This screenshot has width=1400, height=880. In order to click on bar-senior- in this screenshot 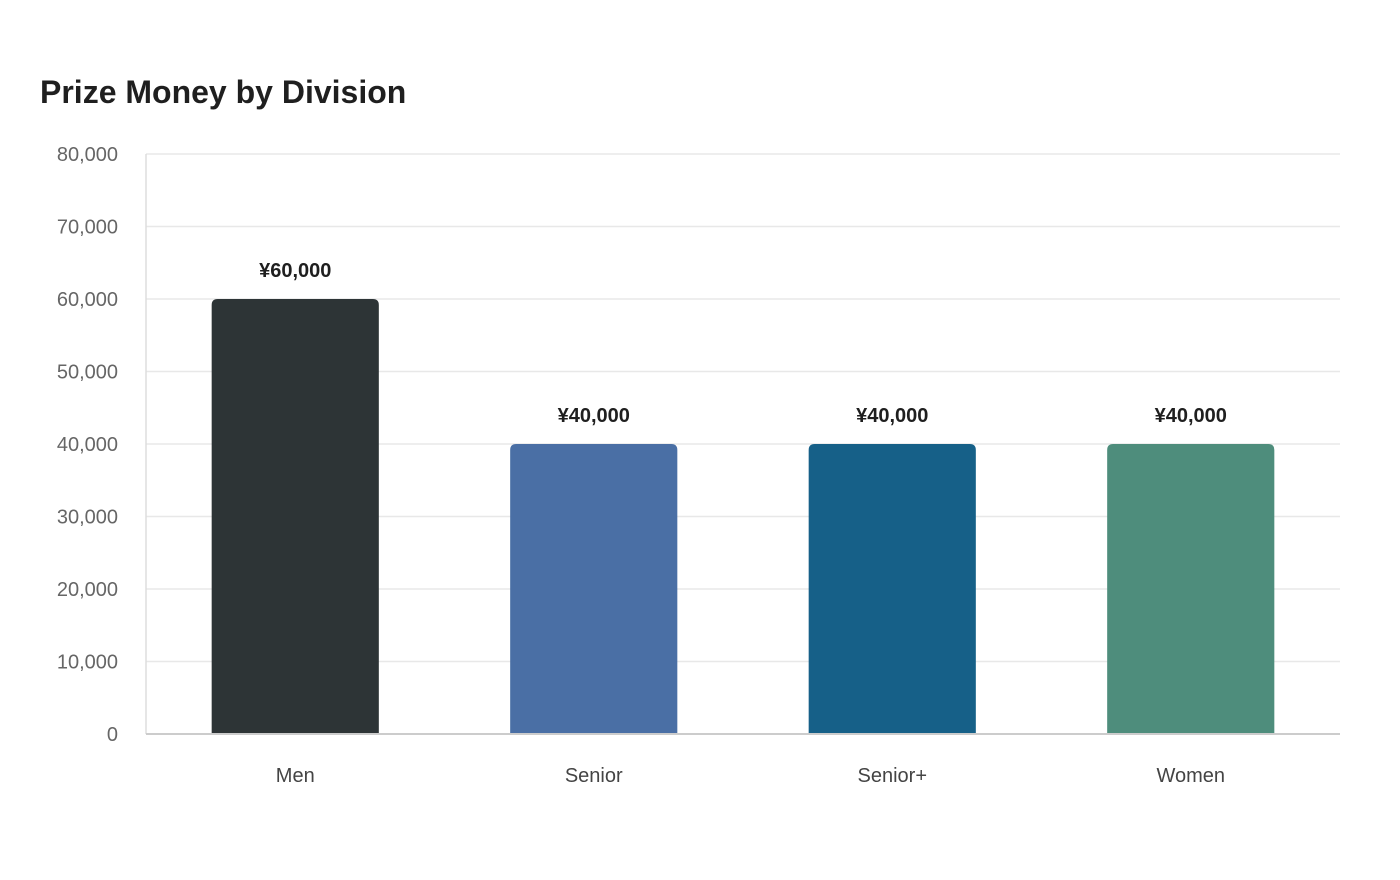, I will do `click(892, 589)`.